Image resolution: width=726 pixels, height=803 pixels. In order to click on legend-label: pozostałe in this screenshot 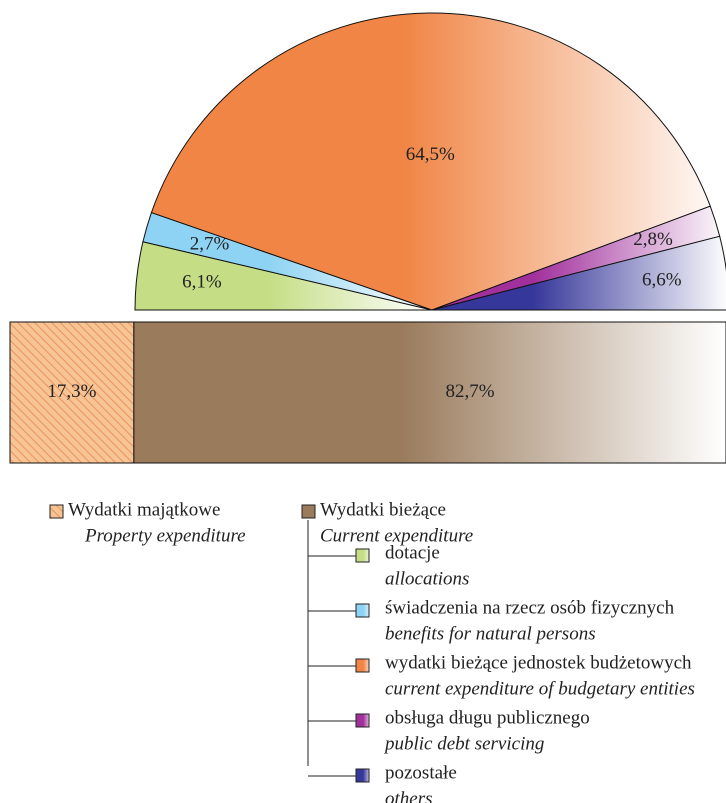, I will do `click(421, 772)`.